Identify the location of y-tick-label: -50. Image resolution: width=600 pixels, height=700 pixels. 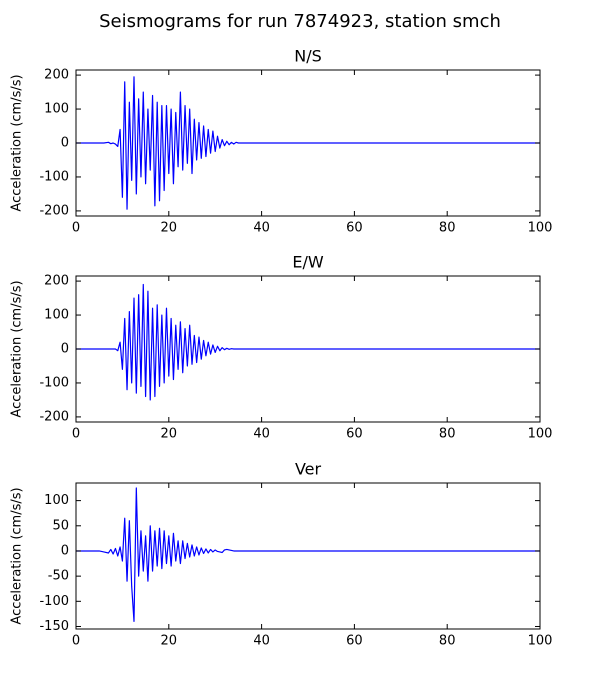
(58, 576).